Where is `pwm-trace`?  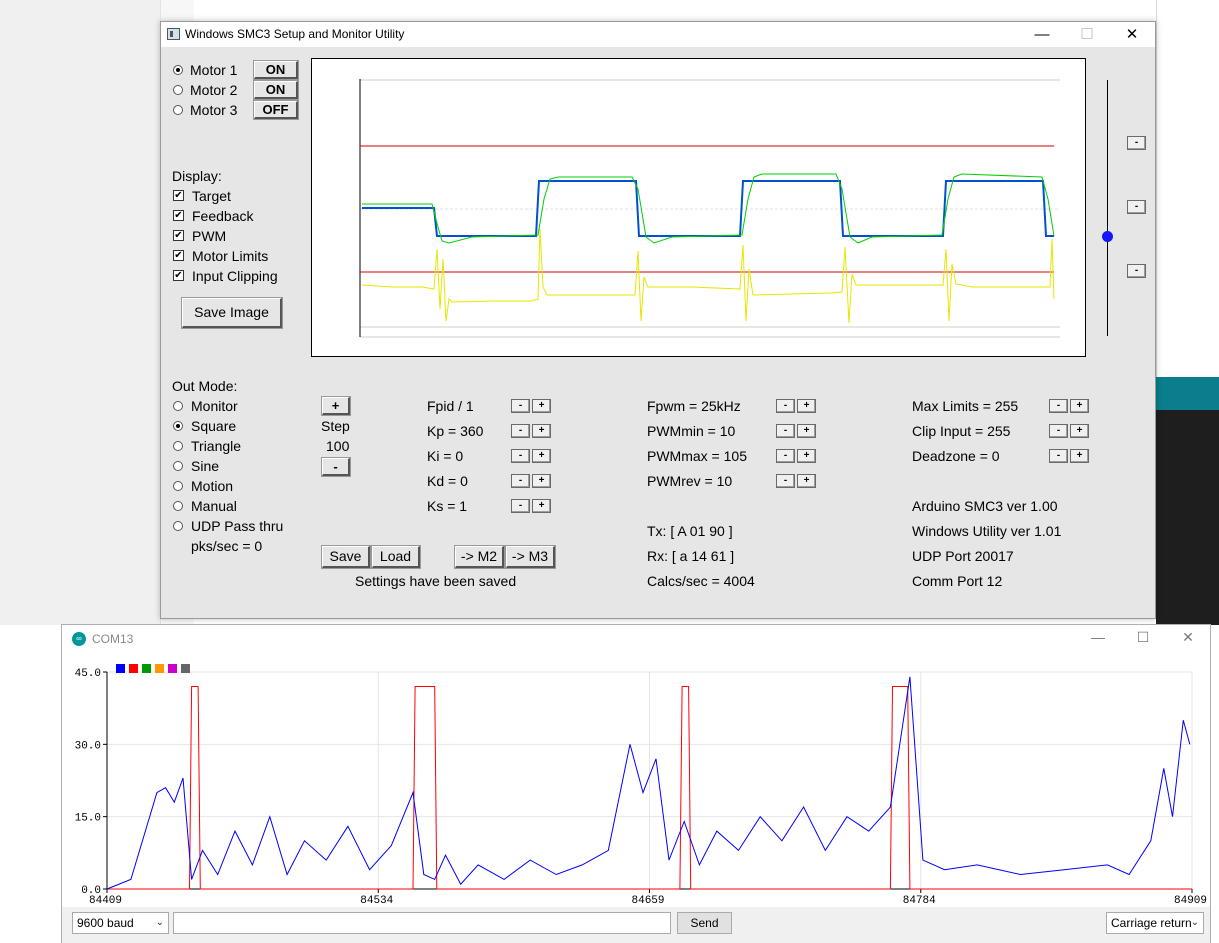
pwm-trace is located at coordinates (708, 276).